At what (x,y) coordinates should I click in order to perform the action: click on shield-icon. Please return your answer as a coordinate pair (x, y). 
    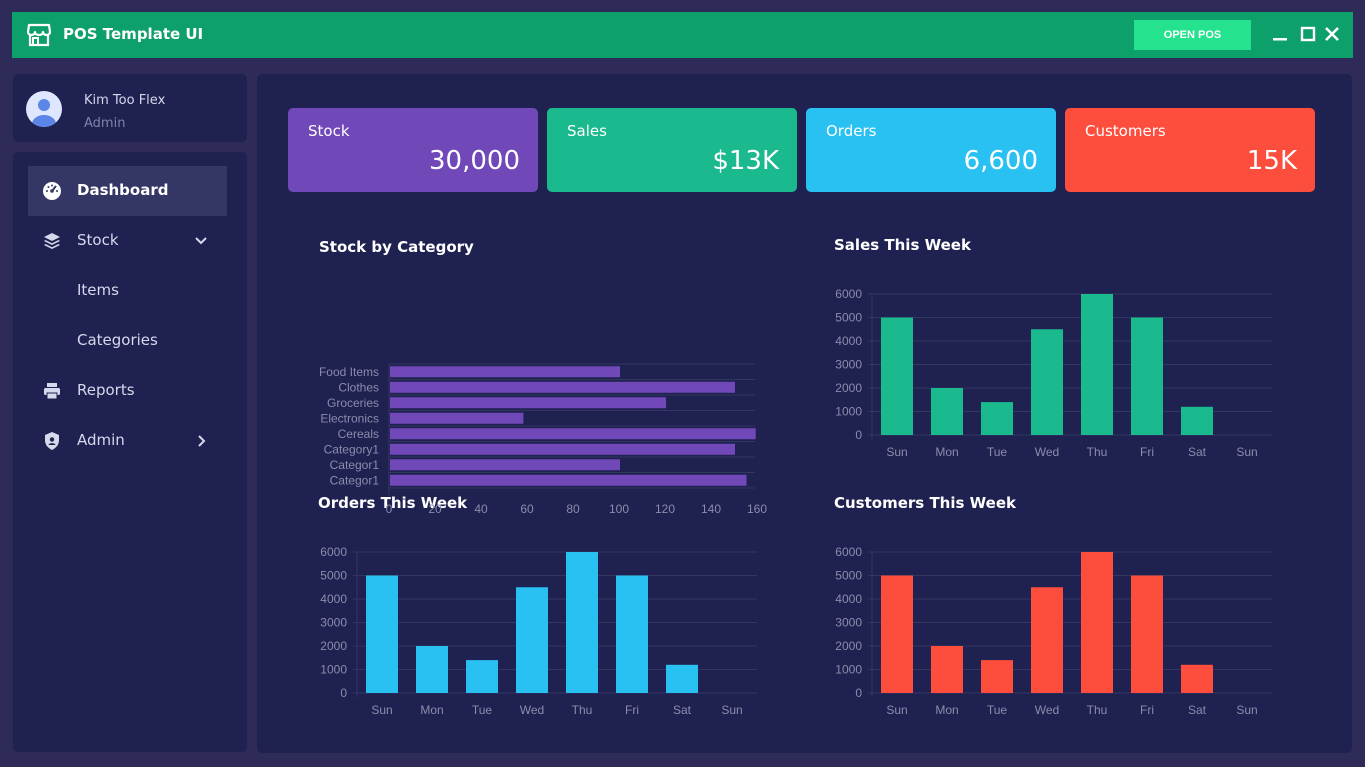
    Looking at the image, I should click on (52, 441).